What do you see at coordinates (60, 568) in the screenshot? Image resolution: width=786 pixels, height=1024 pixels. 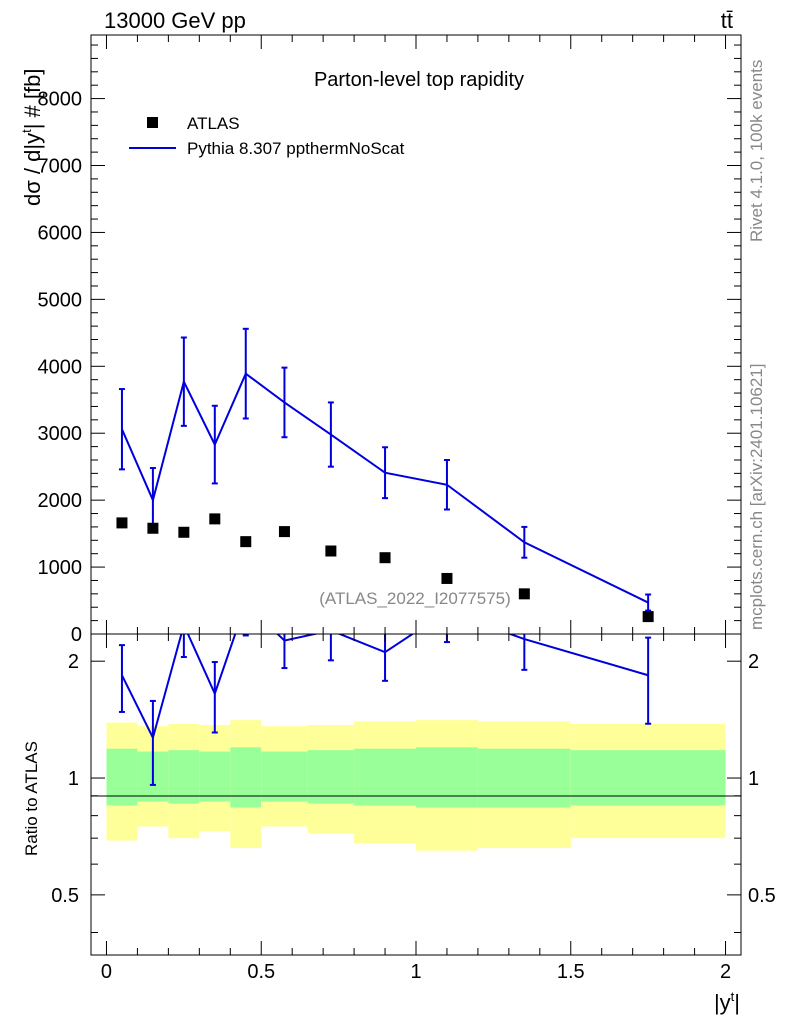 I see `y-tick-label: 1000` at bounding box center [60, 568].